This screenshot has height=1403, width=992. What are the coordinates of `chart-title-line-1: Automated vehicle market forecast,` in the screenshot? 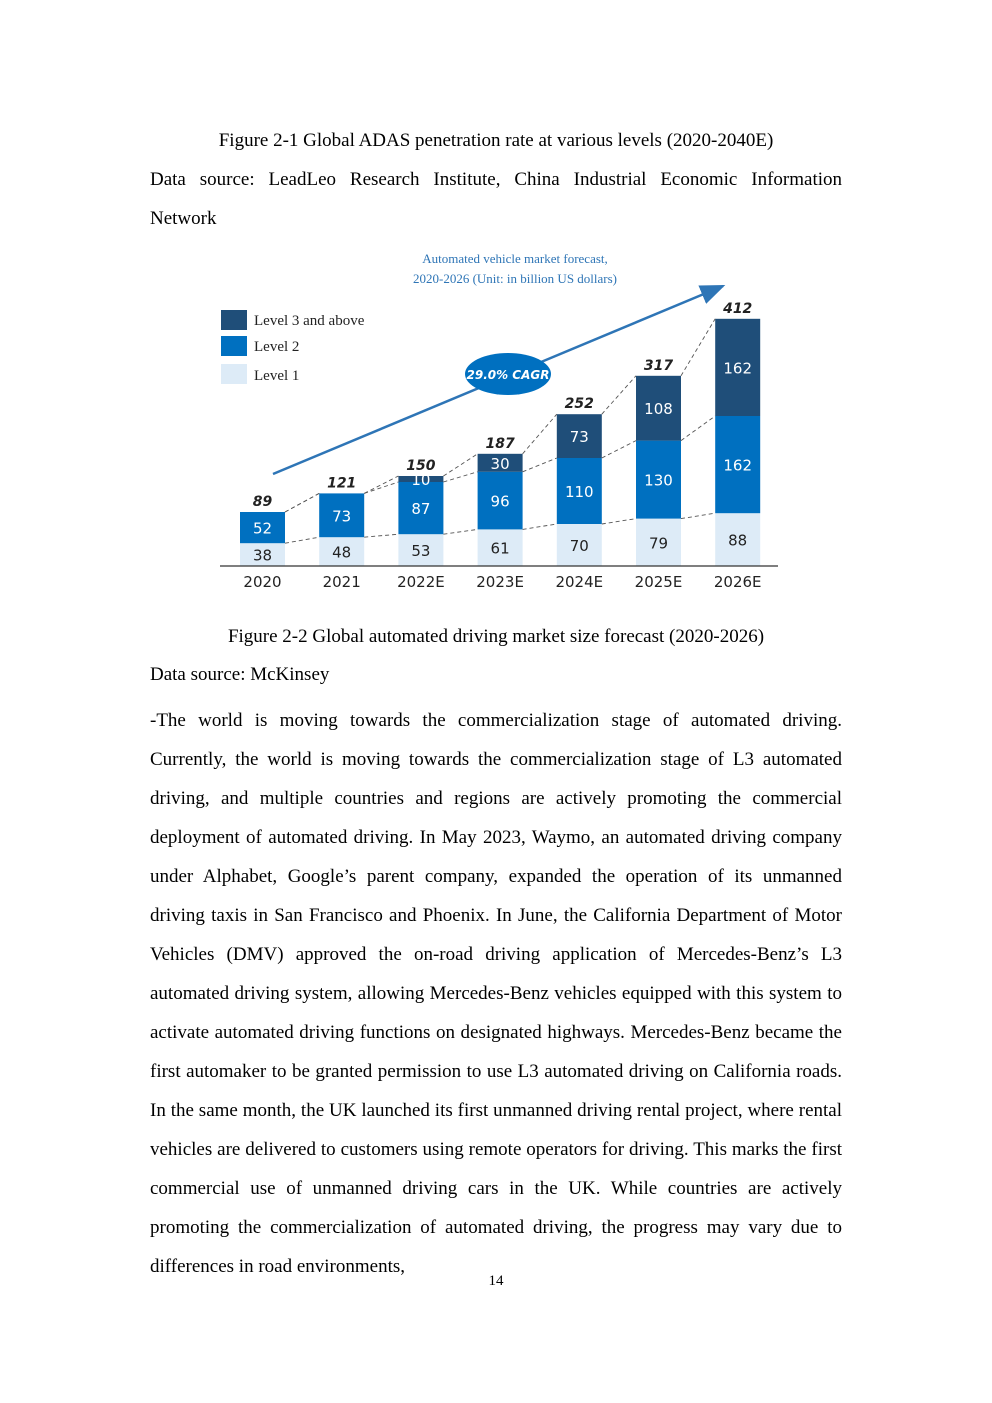 It's located at (515, 258).